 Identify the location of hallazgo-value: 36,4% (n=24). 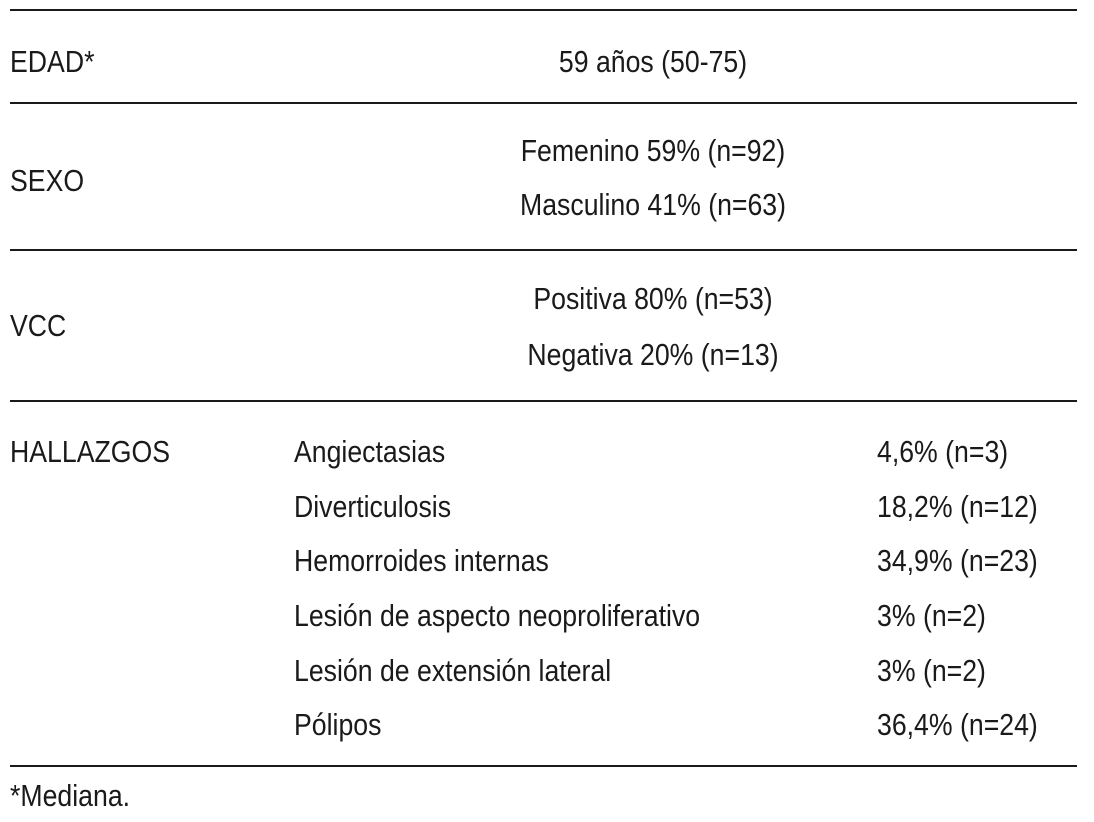
(957, 724).